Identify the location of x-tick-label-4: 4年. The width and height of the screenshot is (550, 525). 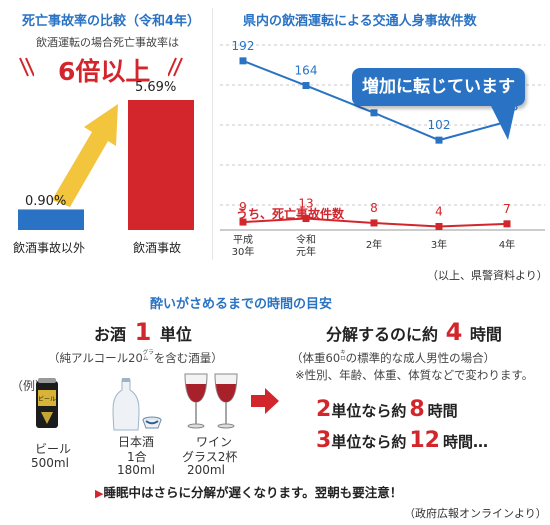
(507, 244).